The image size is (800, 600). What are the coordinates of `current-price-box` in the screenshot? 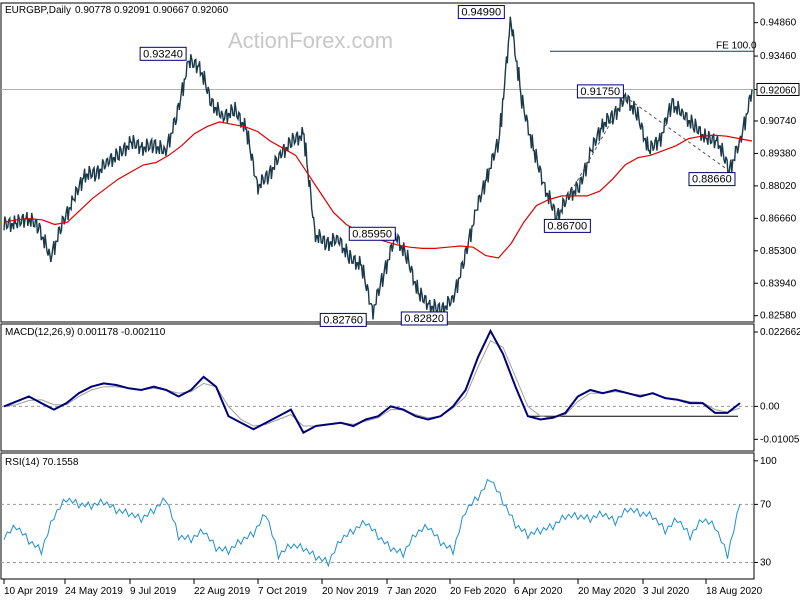 It's located at (778, 89).